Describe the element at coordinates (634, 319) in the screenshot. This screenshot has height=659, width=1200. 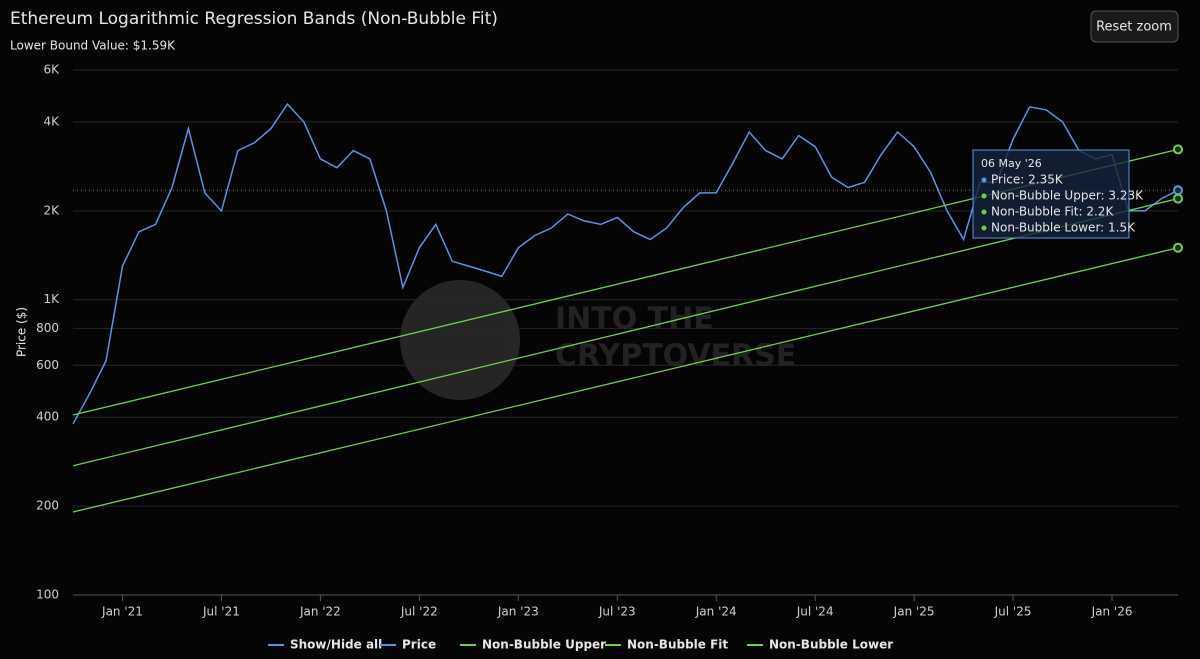
I see `watermark-text: INTO THE` at that location.